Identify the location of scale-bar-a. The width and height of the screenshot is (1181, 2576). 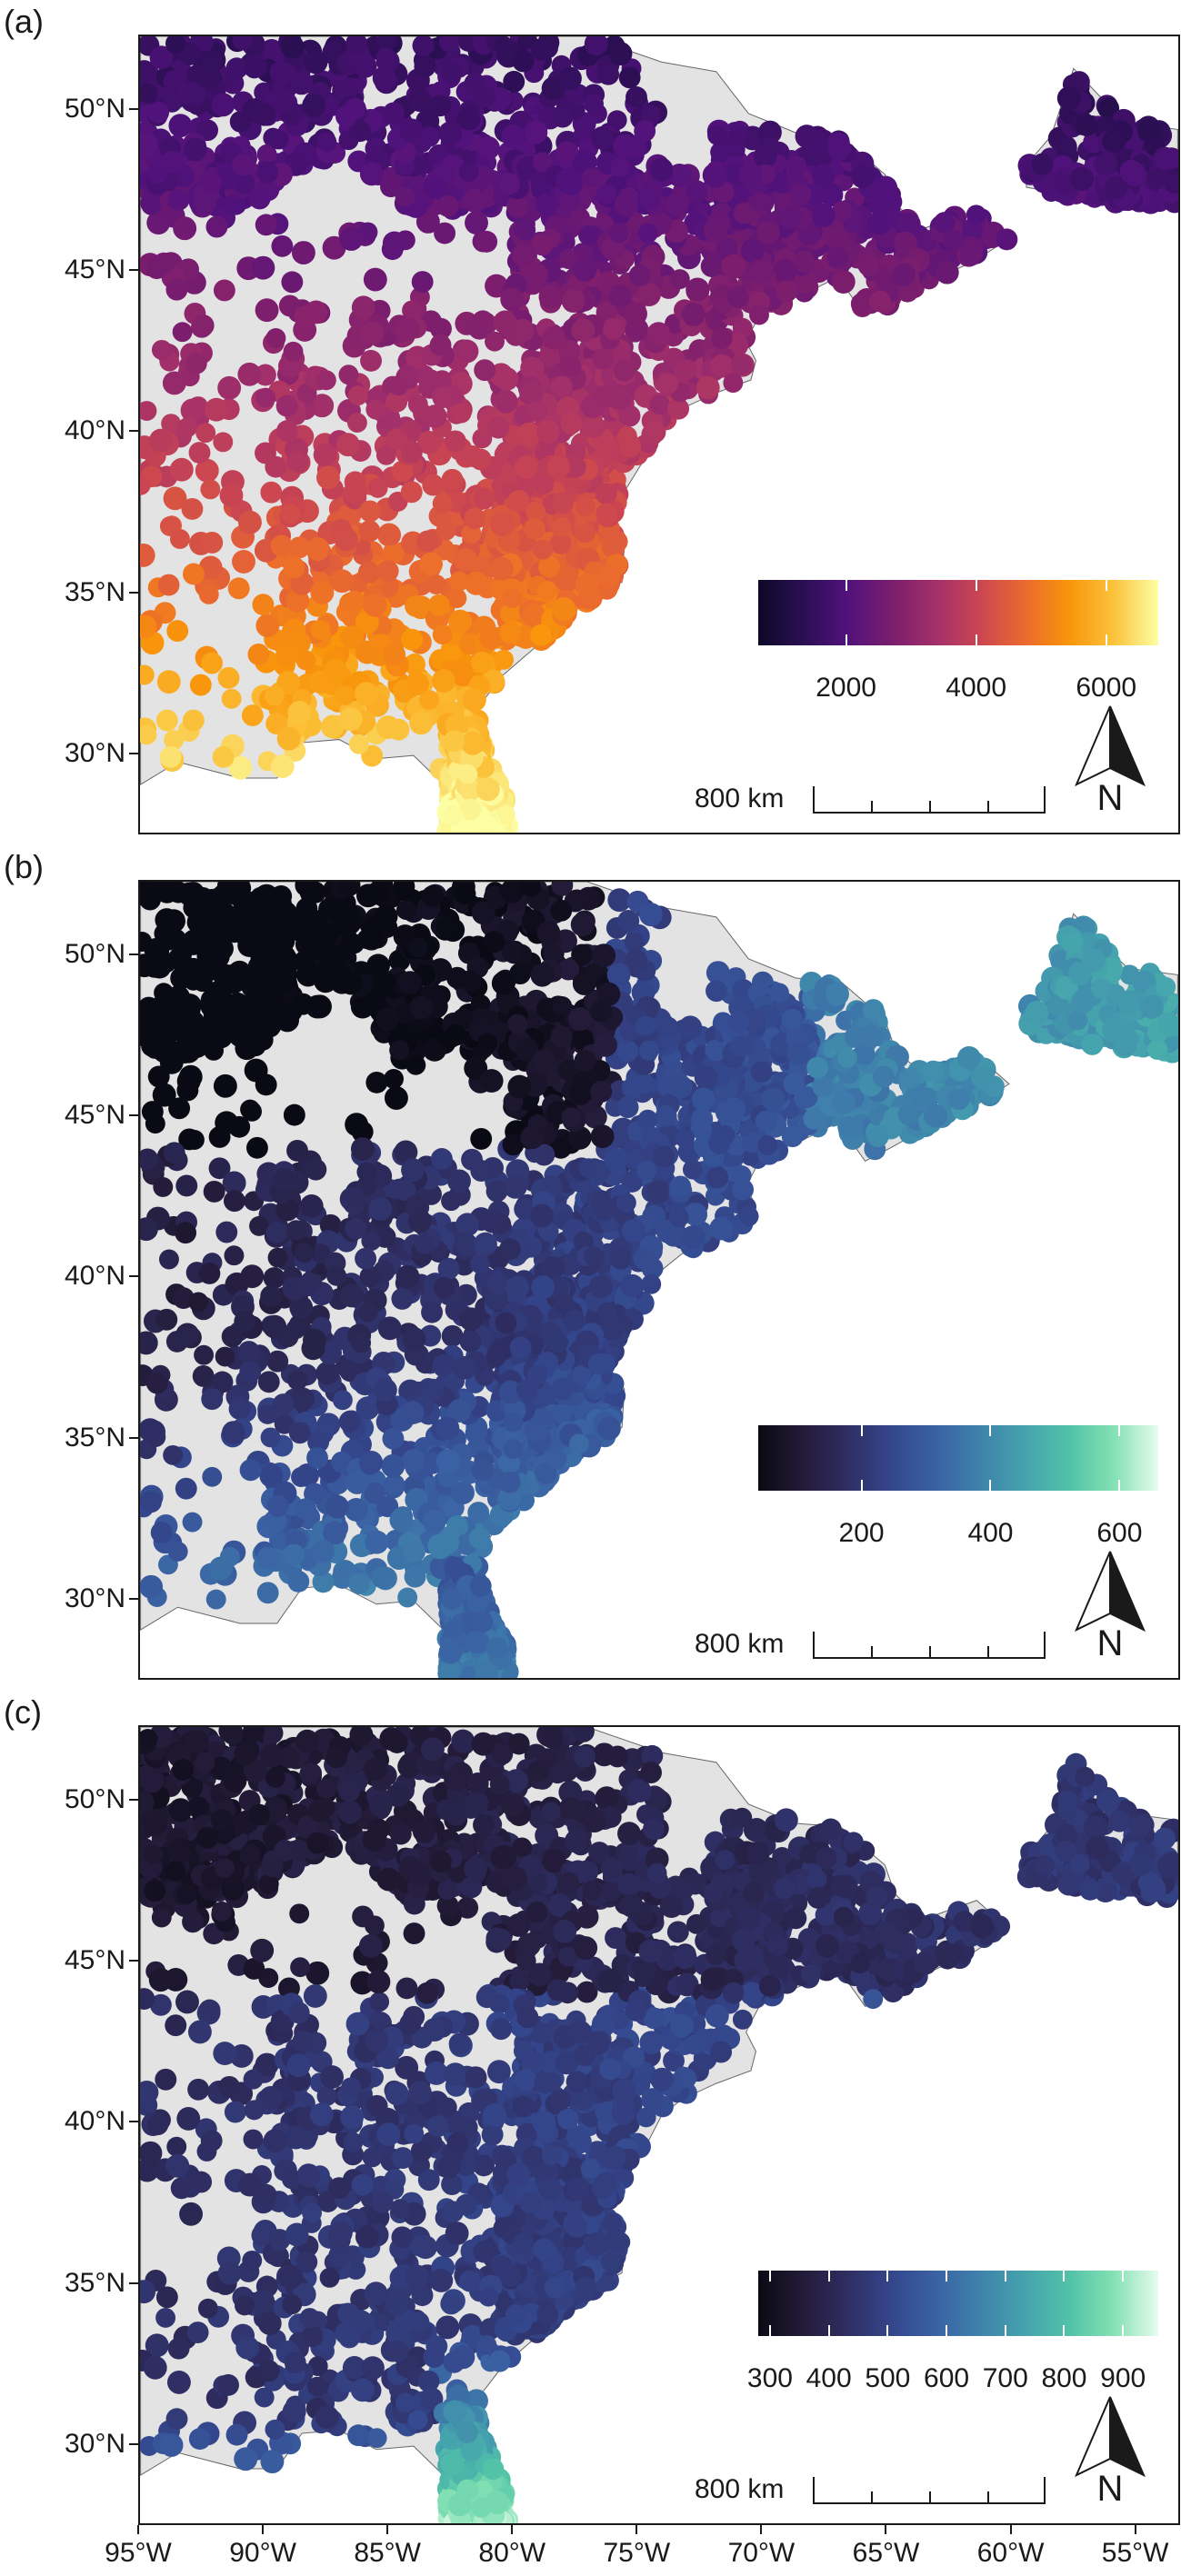
(931, 800).